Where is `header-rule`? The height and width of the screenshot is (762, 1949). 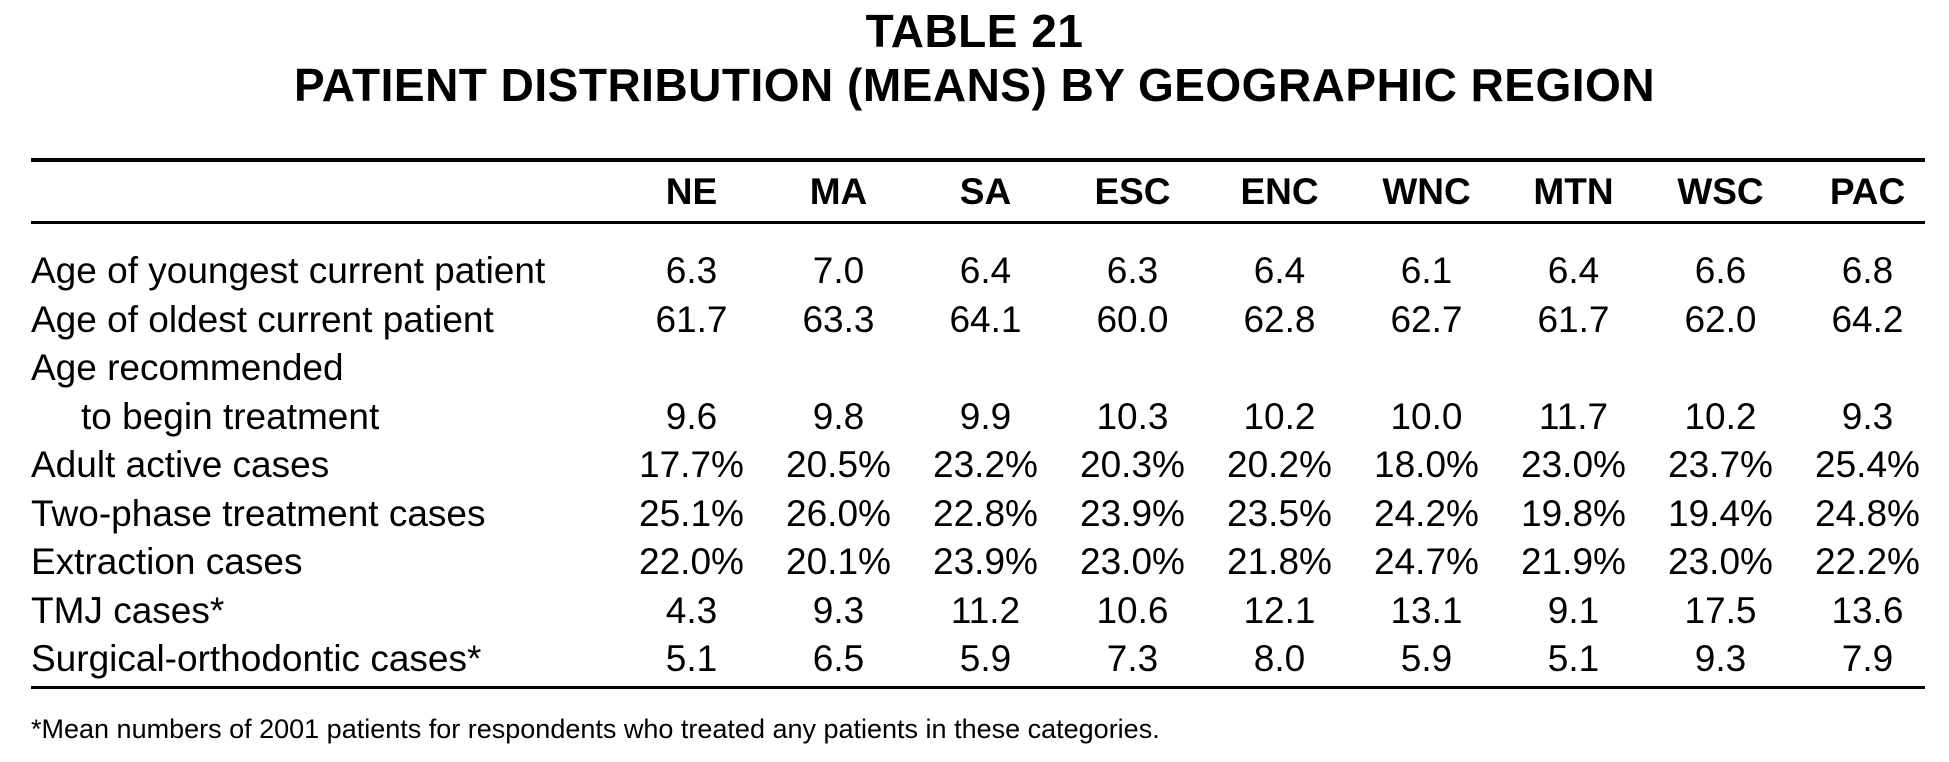
header-rule is located at coordinates (978, 222).